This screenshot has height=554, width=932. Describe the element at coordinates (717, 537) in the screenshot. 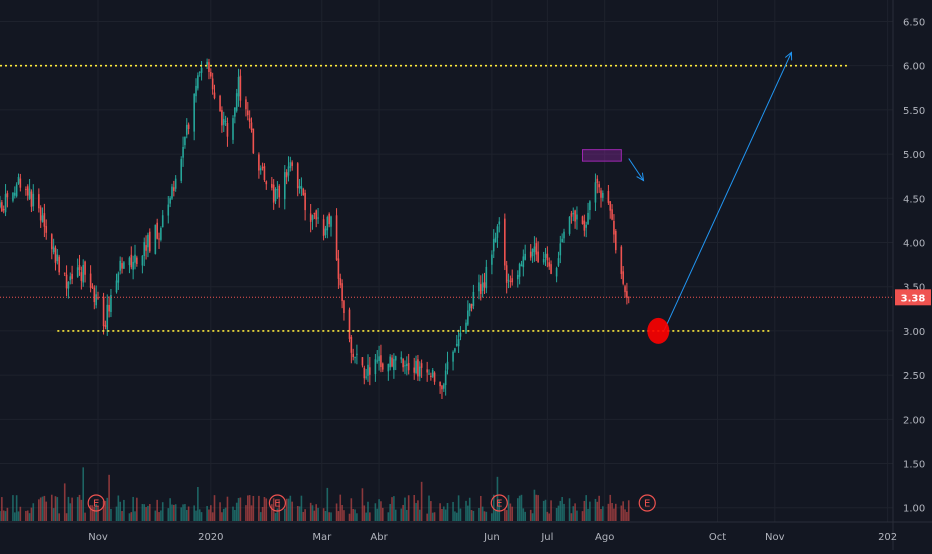

I see `time-tick-label: Oct` at that location.